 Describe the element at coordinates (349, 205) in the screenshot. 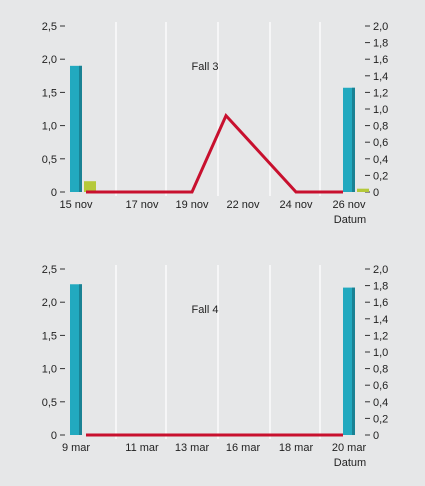

I see `x-axis-label: 26 nov` at that location.